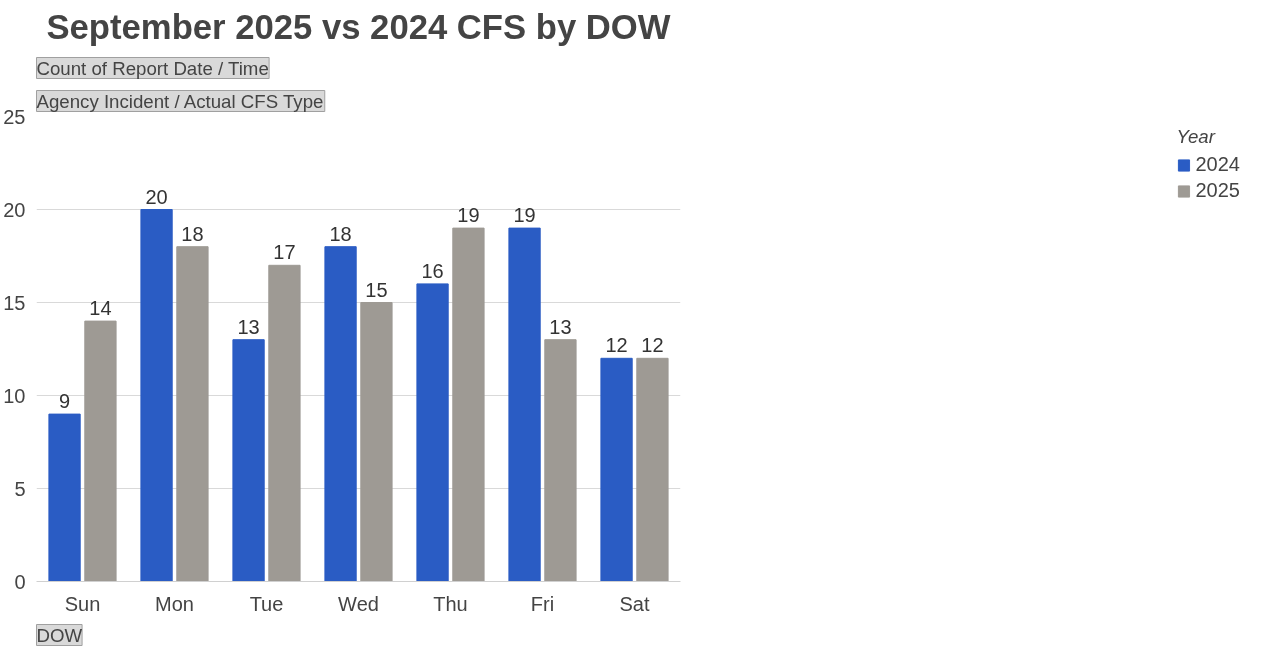 This screenshot has width=1270, height=670. I want to click on data-label: 9, so click(65, 401).